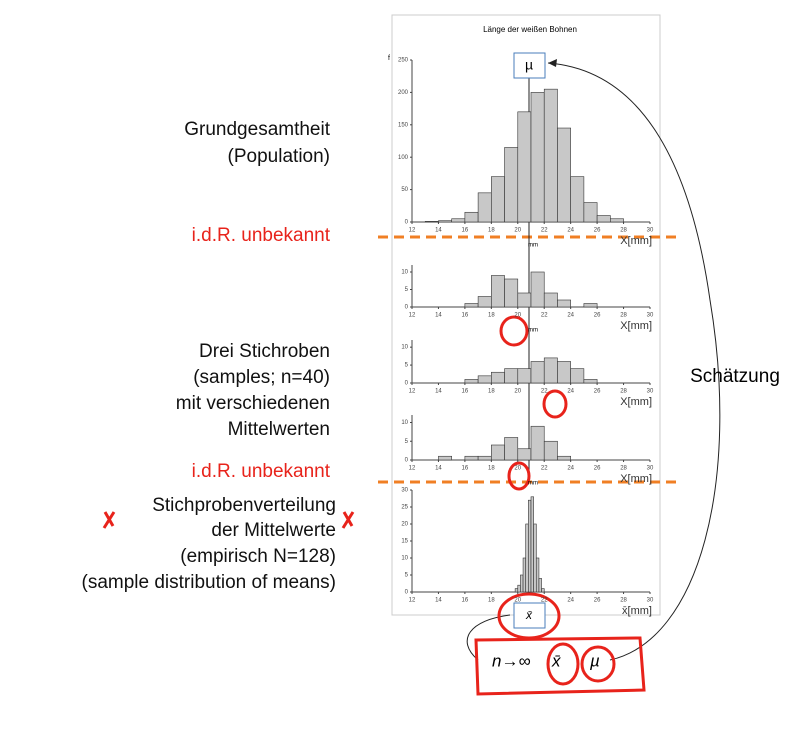 This screenshot has width=792, height=731. I want to click on mu: µ, so click(529, 65).